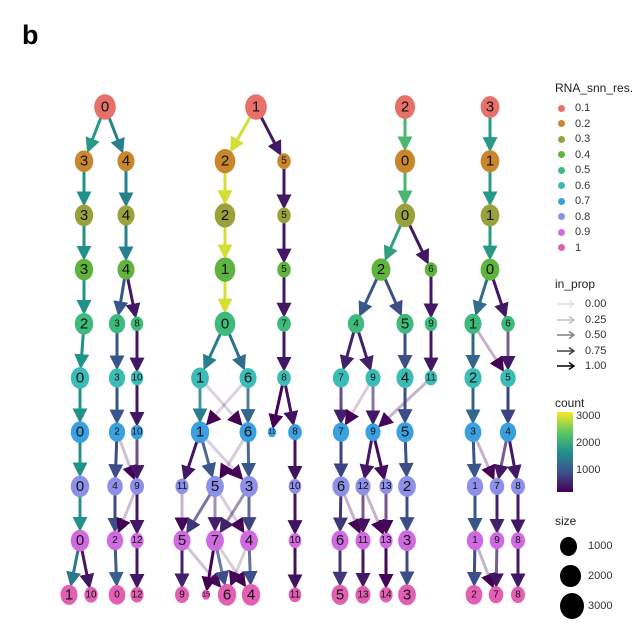  I want to click on cluster-node-label: 10, so click(295, 540).